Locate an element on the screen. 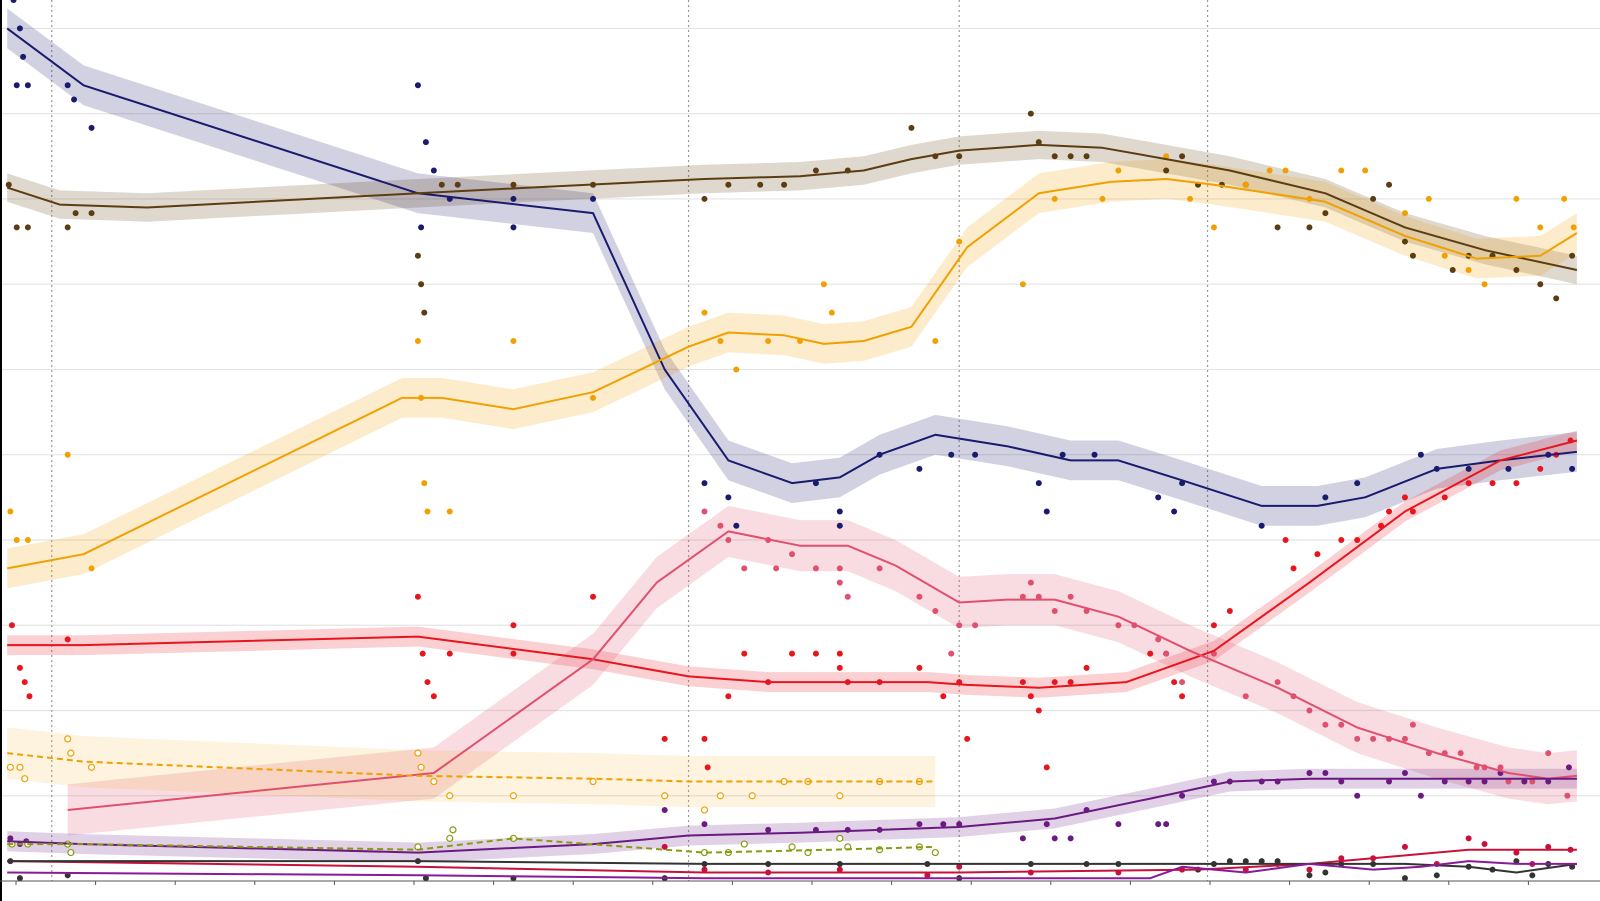 This screenshot has height=901, width=1600. trend-line-darkgray is located at coordinates (792, 867).